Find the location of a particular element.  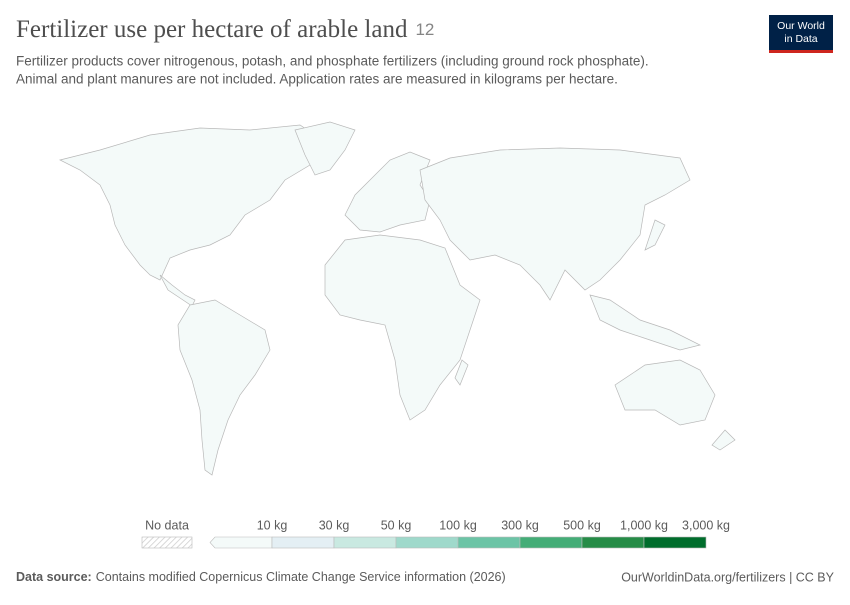

south-america is located at coordinates (224, 387).